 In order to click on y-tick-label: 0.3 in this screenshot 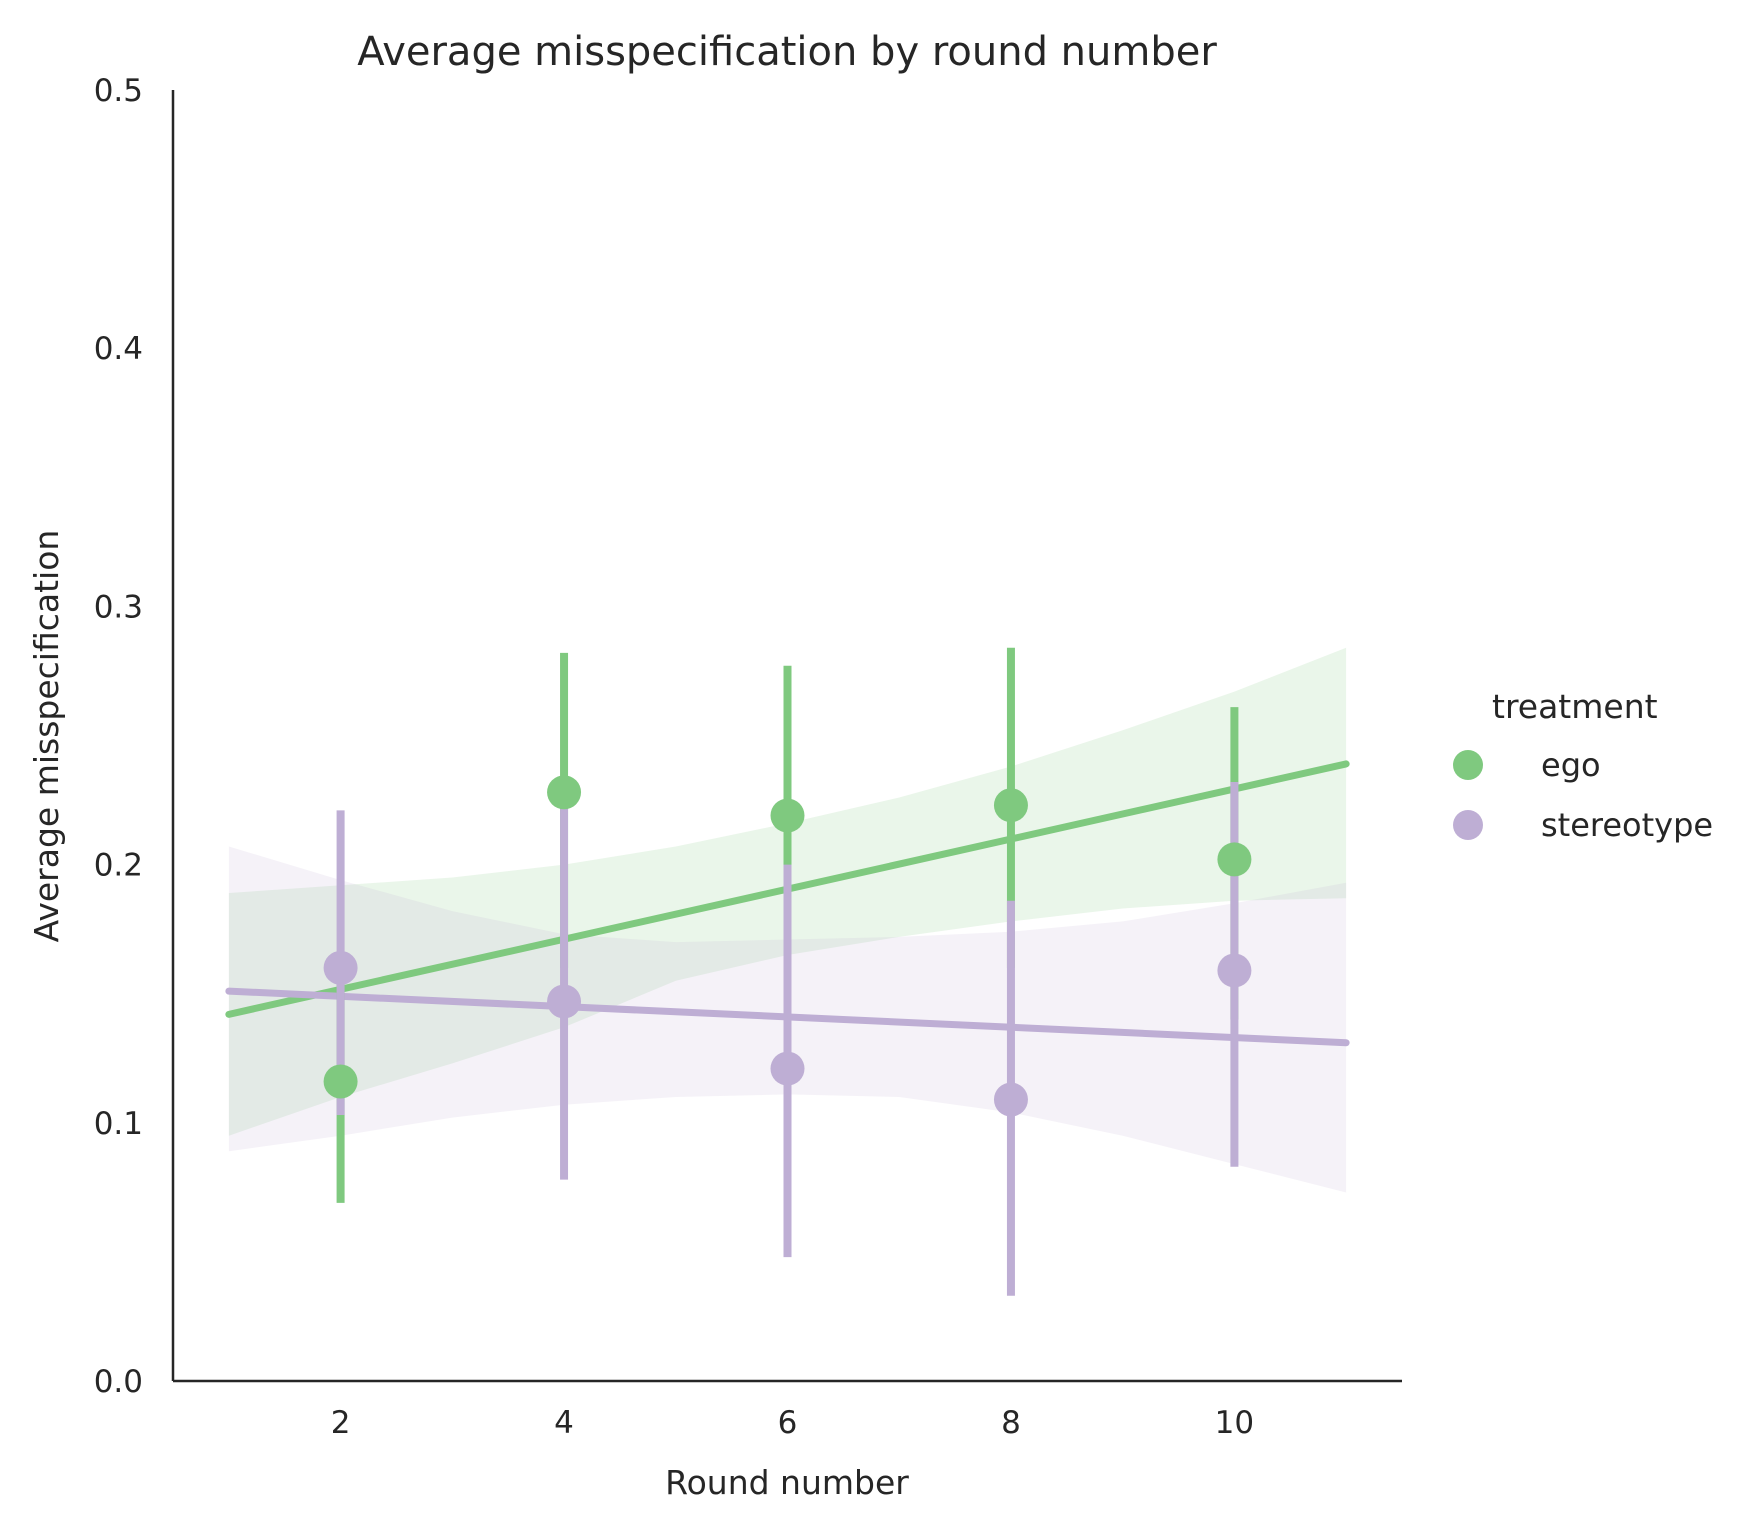, I will do `click(118, 607)`.